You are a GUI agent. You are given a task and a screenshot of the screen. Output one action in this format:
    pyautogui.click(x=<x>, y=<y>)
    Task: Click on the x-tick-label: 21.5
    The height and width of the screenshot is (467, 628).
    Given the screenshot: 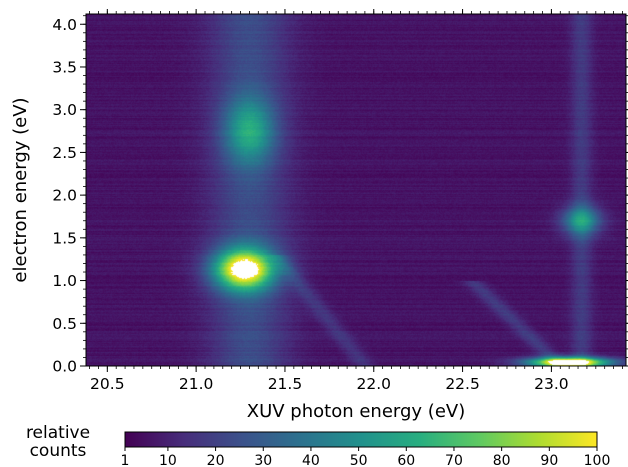 What is the action you would take?
    pyautogui.click(x=285, y=384)
    